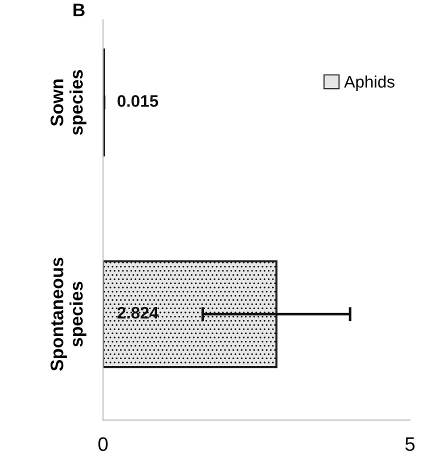 The width and height of the screenshot is (424, 473). Describe the element at coordinates (138, 312) in the screenshot. I see `data-label: 2.824` at that location.